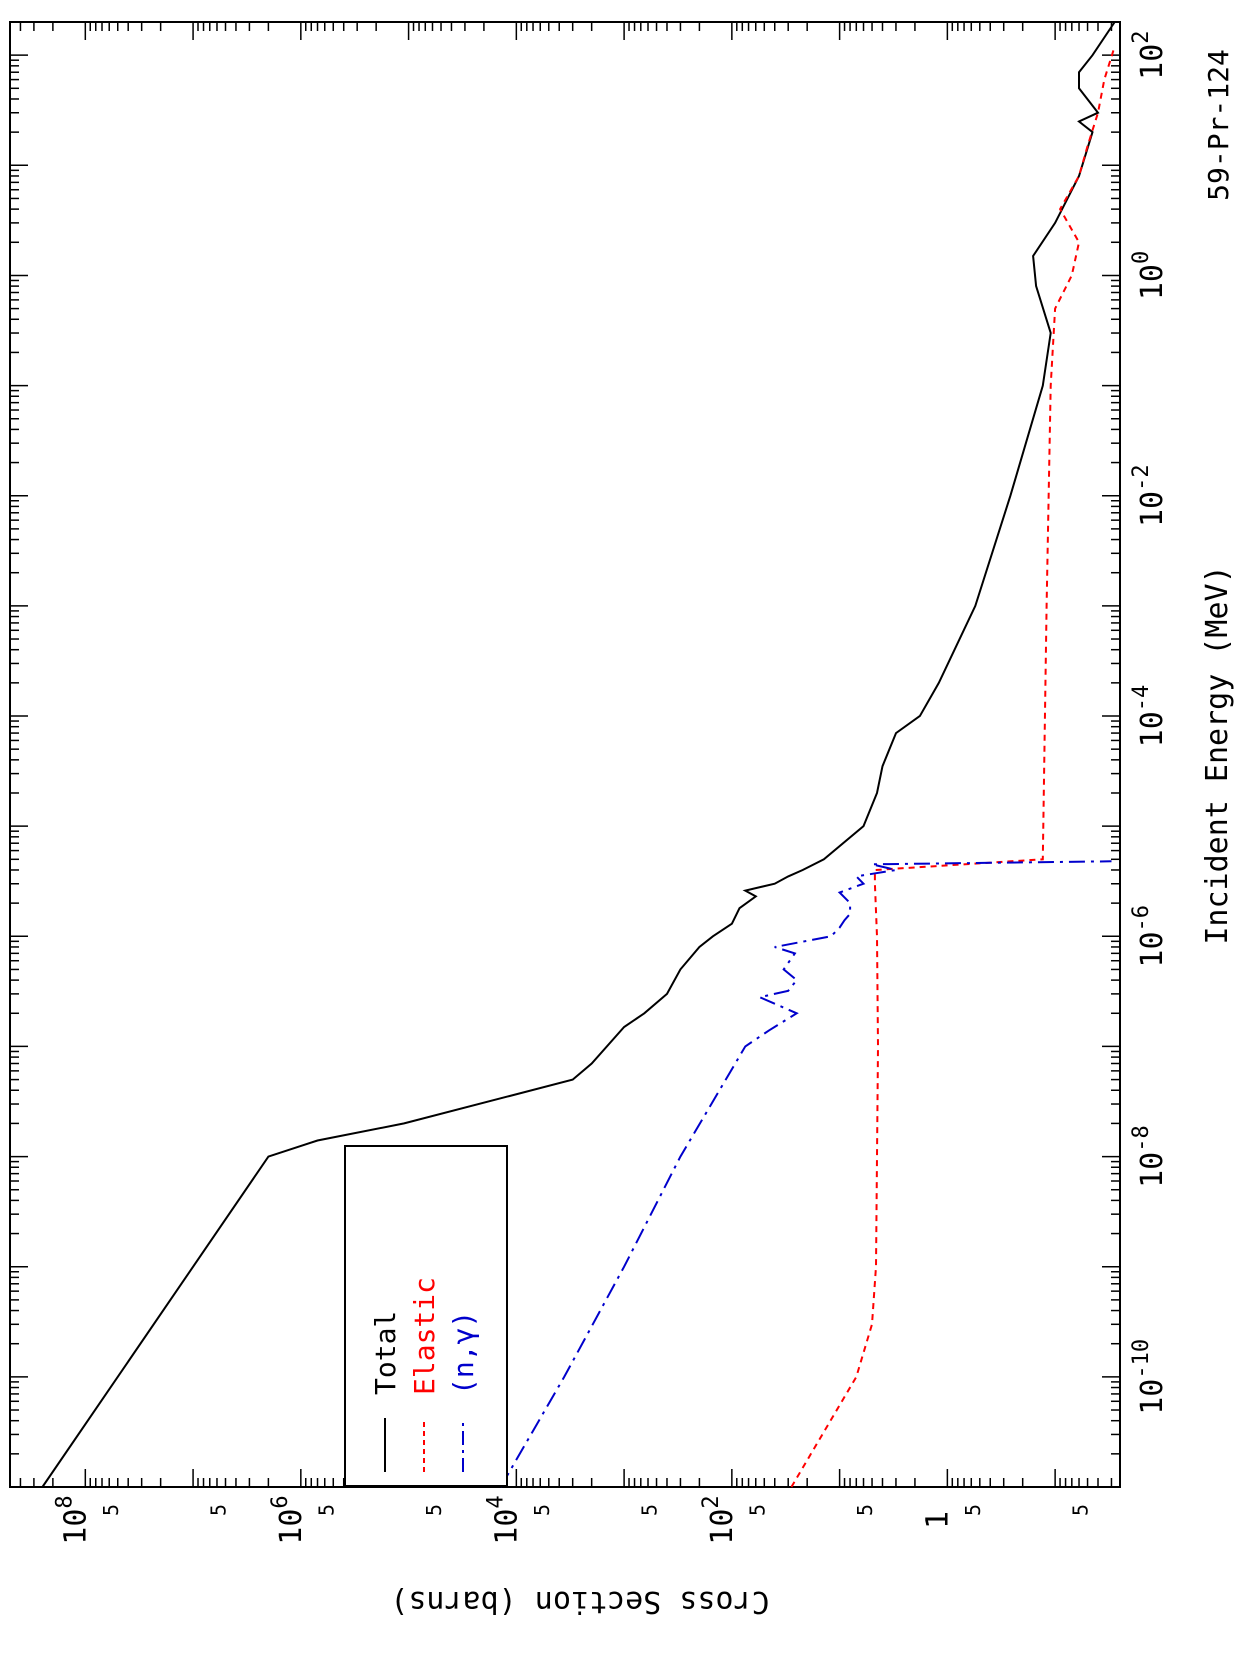 This screenshot has height=1663, width=1251. I want to click on legend-label-elastic: Elastic, so click(424, 1336).